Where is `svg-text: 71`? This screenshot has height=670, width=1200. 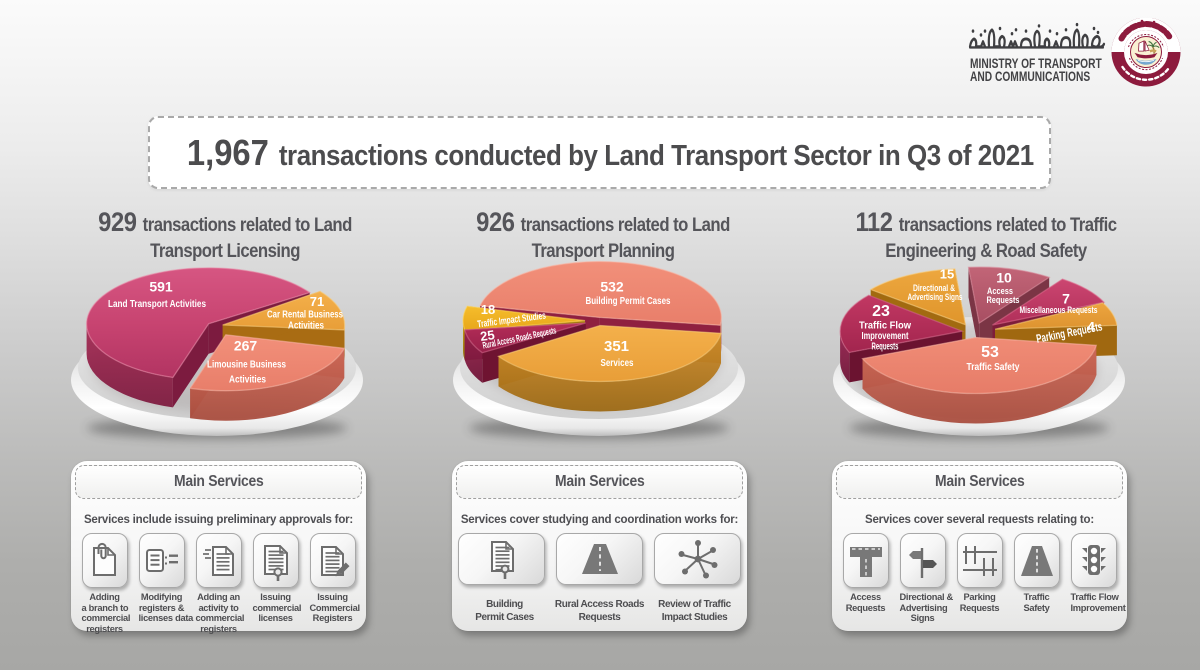 svg-text: 71 is located at coordinates (317, 301).